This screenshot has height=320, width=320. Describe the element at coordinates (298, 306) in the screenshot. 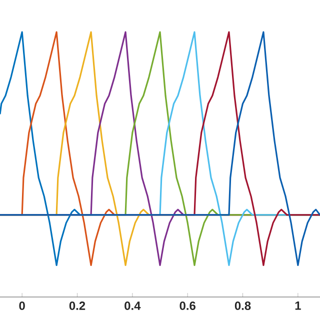

I see `x-tick-label: 1` at that location.